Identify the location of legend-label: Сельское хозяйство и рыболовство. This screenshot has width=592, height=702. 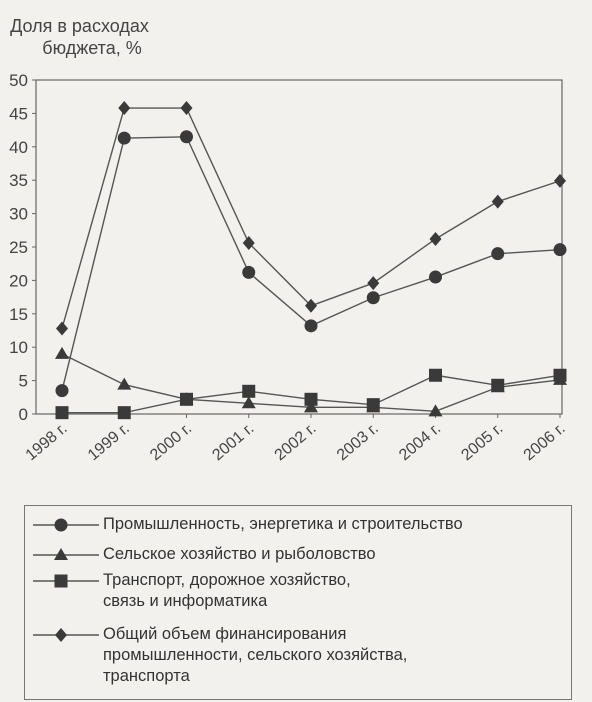
(239, 554).